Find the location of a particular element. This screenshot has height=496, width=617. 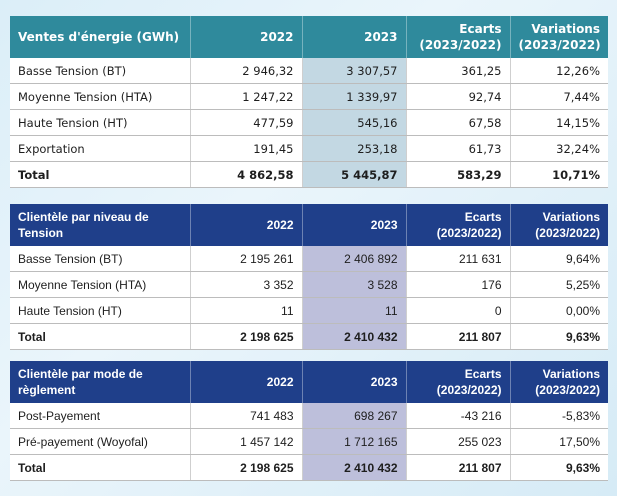

value-2022: 2 195 261 is located at coordinates (246, 259).